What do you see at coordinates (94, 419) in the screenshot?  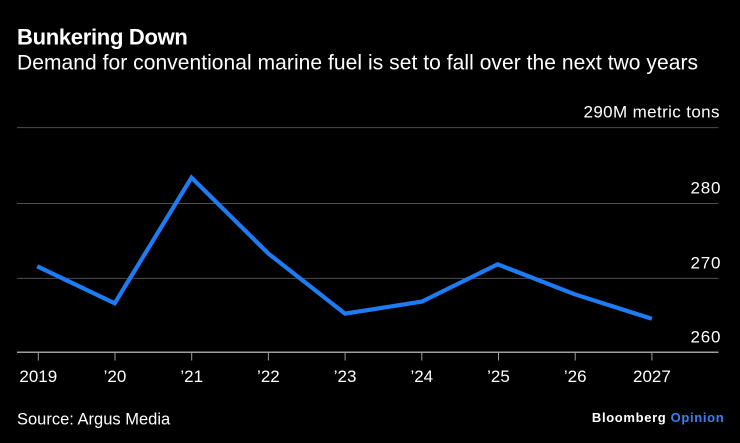 I see `svg-text: Source: Argus Media` at bounding box center [94, 419].